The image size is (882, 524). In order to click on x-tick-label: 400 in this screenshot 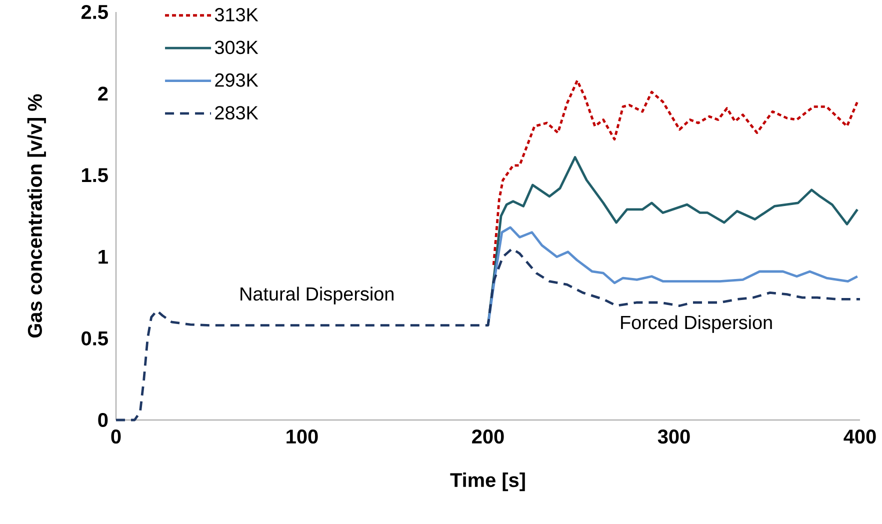, I will do `click(860, 437)`.